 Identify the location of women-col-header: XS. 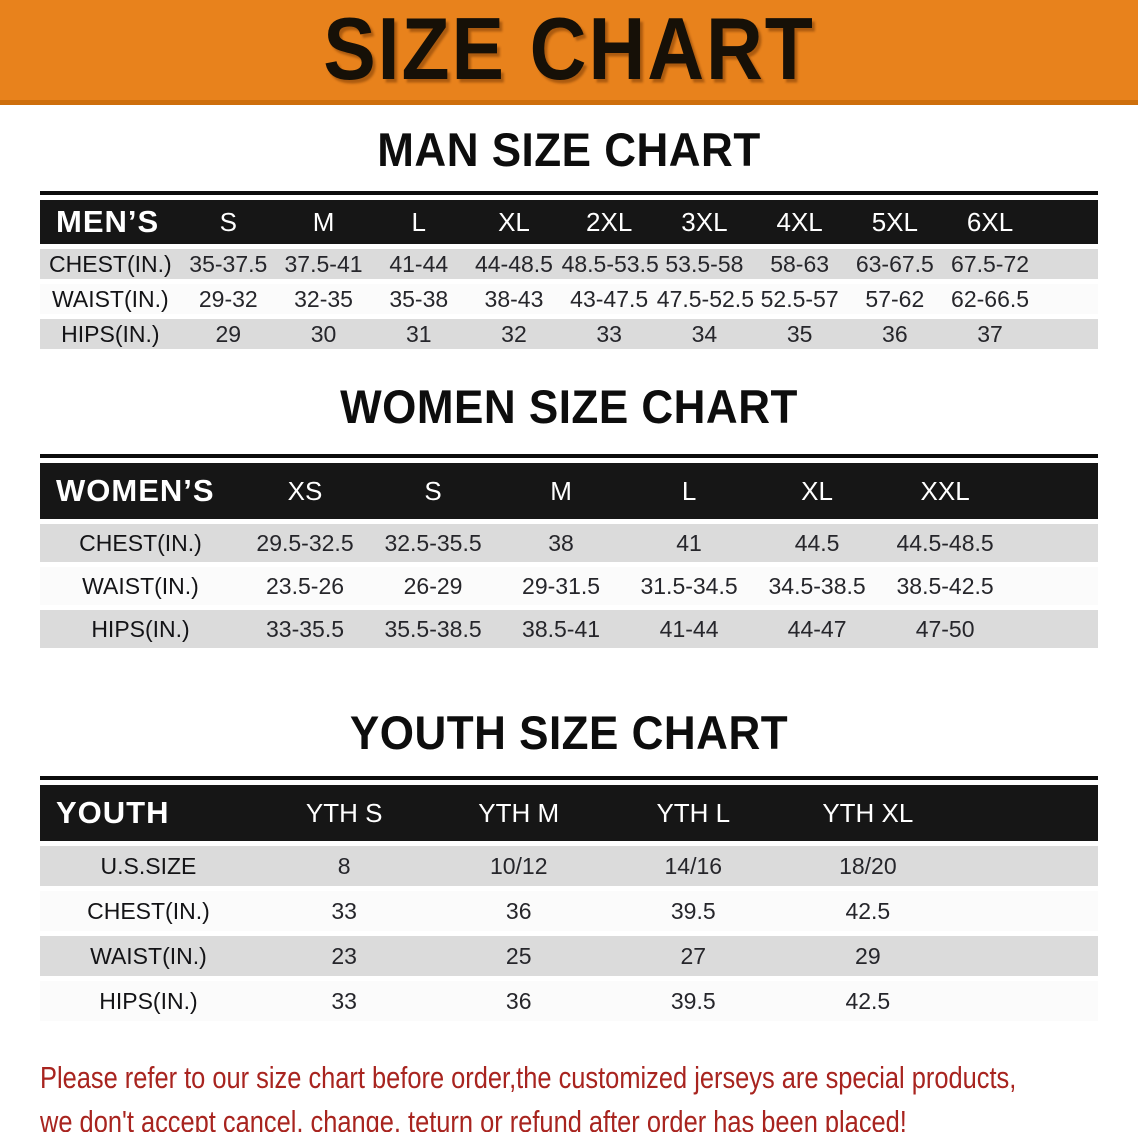
(305, 490).